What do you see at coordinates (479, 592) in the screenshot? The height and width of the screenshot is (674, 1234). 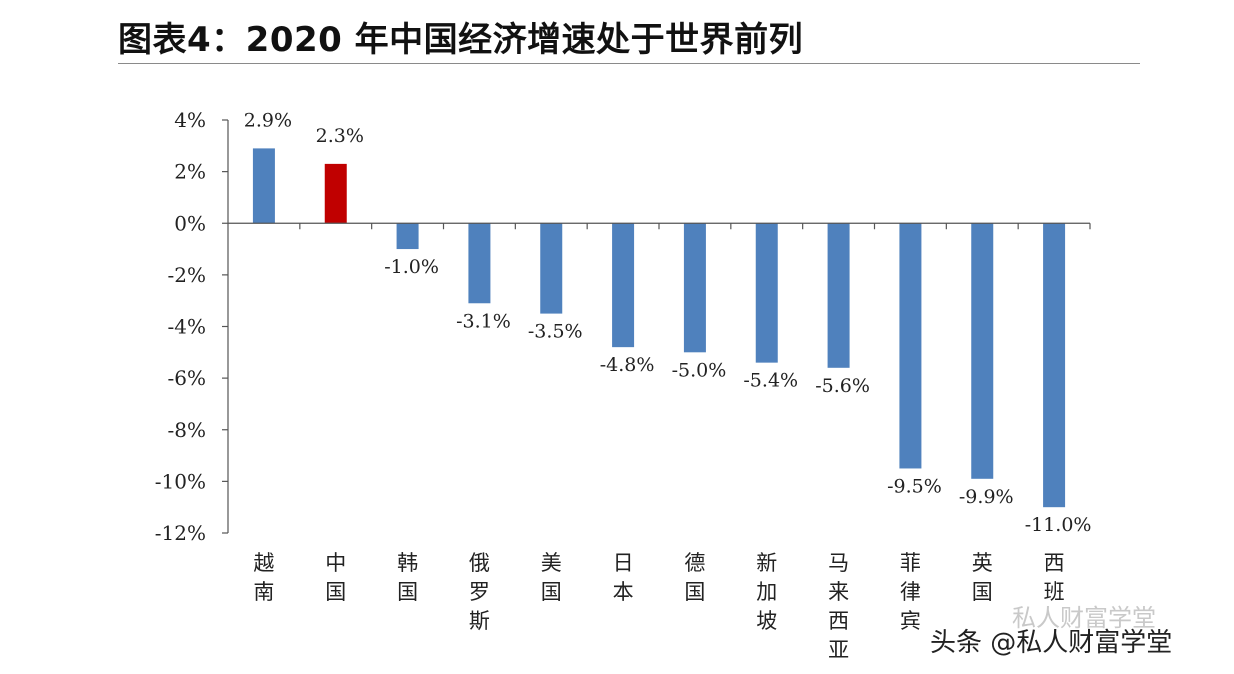 I see `category-label: 俄罗斯` at bounding box center [479, 592].